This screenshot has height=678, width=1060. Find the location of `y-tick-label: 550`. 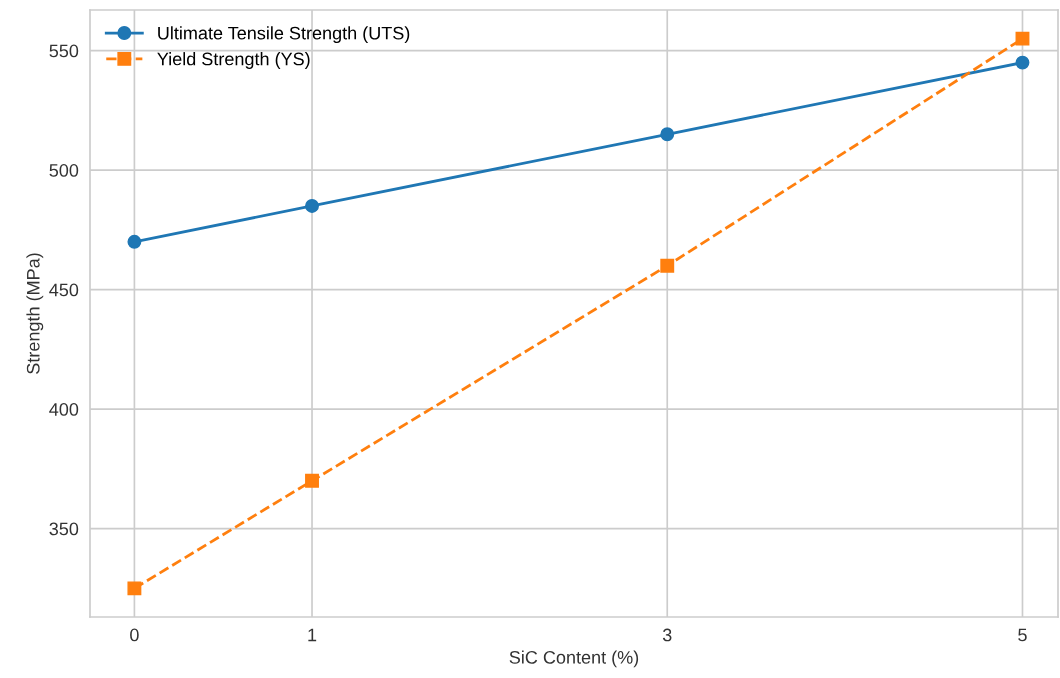

y-tick-label: 550 is located at coordinates (64, 51).